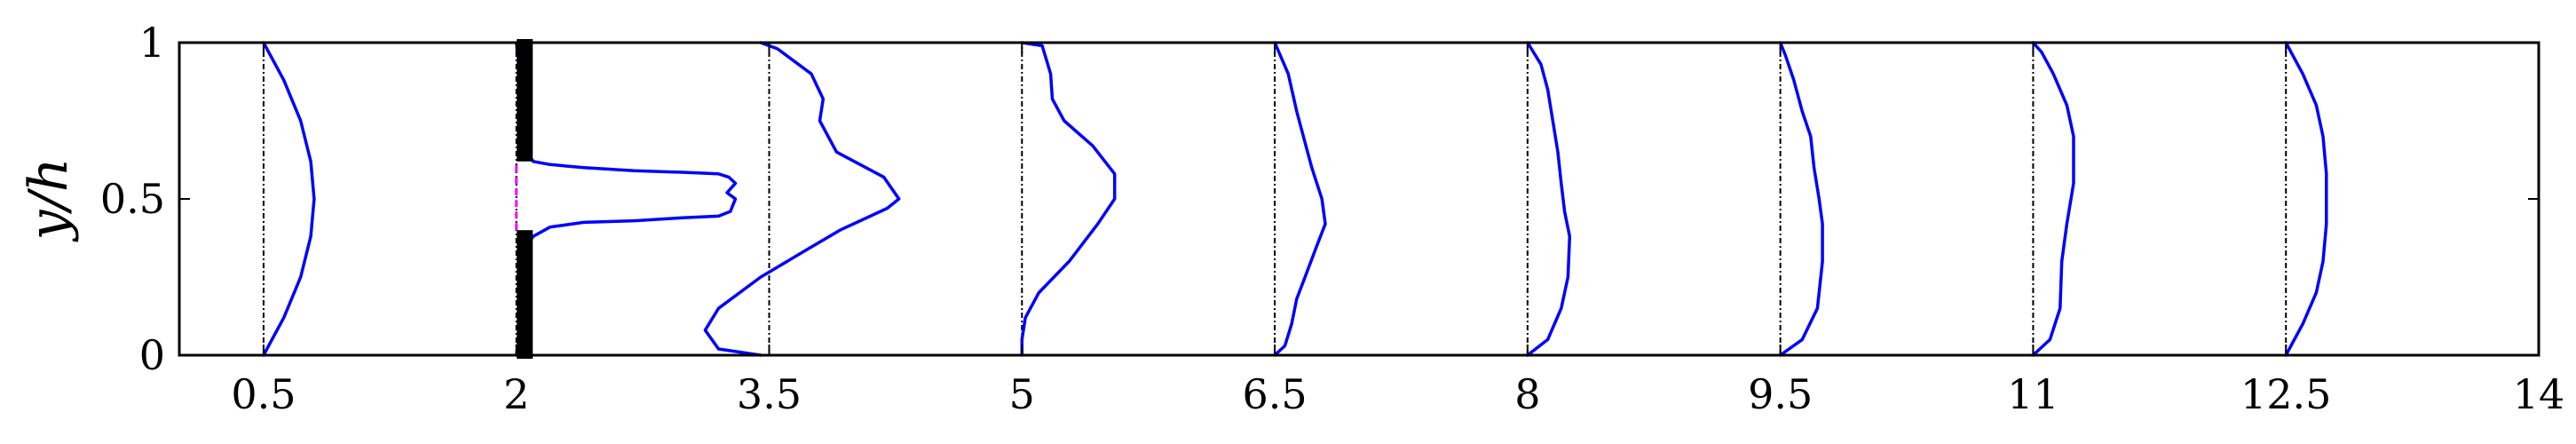 Image resolution: width=2576 pixels, height=444 pixels. Describe the element at coordinates (1022, 394) in the screenshot. I see `x-tick-label-3: 5` at that location.